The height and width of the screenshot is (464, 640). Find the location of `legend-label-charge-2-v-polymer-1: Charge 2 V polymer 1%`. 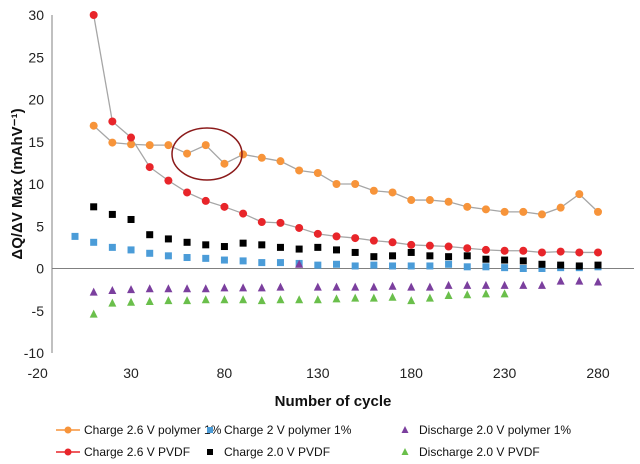

legend-label-charge-2-v-polymer-1: Charge 2 V polymer 1% is located at coordinates (288, 430).